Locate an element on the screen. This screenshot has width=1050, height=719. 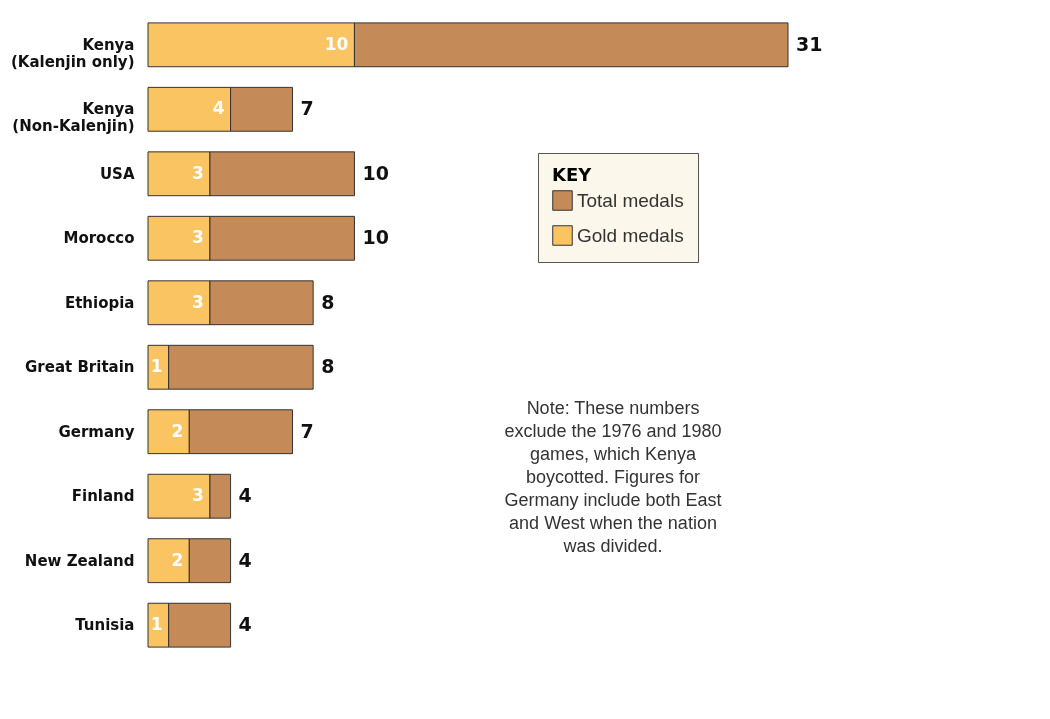
y-tick-label: New Zealand is located at coordinates (79, 560).